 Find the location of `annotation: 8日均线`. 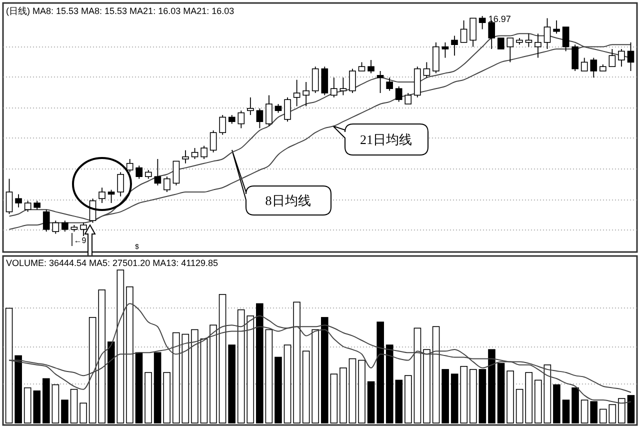

annotation: 8日均线 is located at coordinates (288, 200).